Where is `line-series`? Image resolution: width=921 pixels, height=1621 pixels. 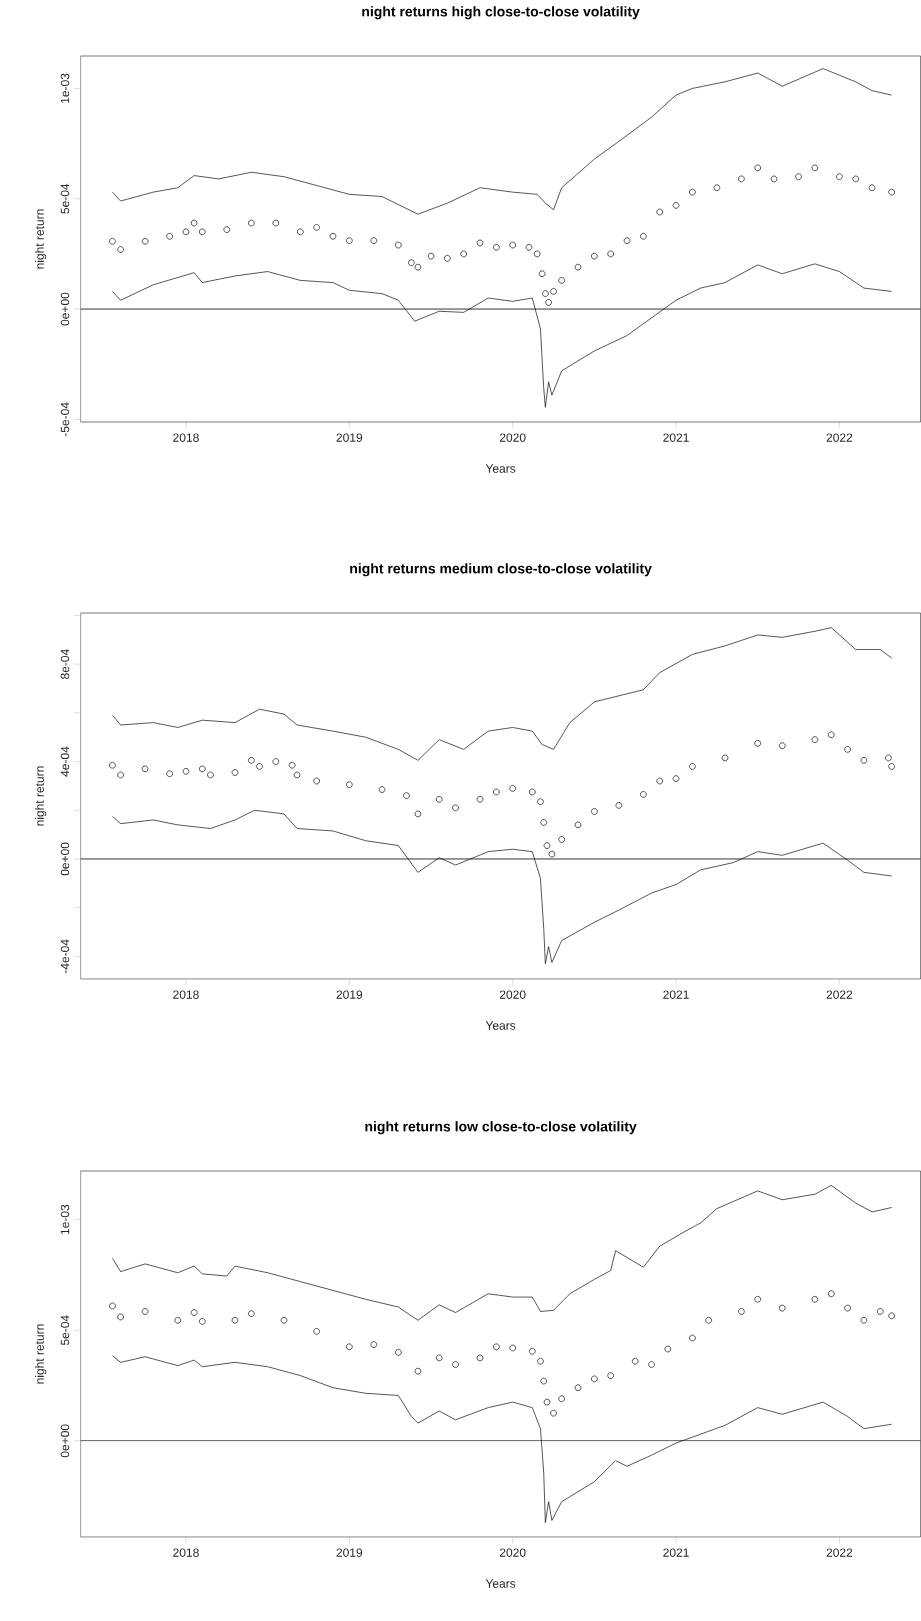
line-series is located at coordinates (502, 694).